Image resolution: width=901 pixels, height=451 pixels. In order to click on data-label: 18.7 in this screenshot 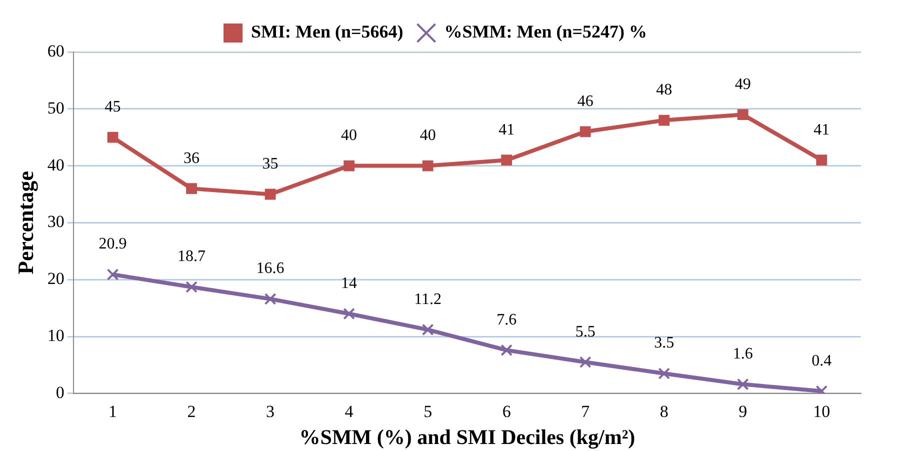, I will do `click(192, 257)`.